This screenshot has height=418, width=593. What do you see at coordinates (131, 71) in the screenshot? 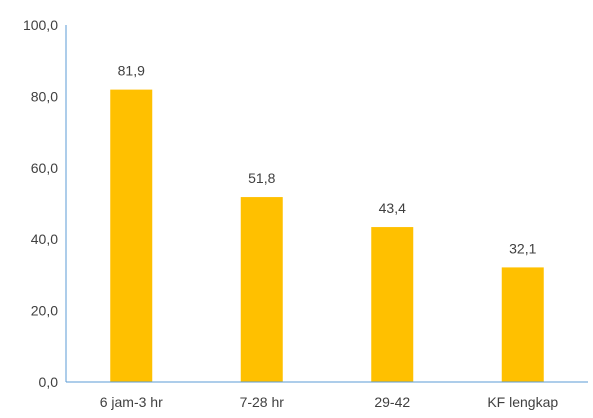
I see `data-label: 81,9` at bounding box center [131, 71].